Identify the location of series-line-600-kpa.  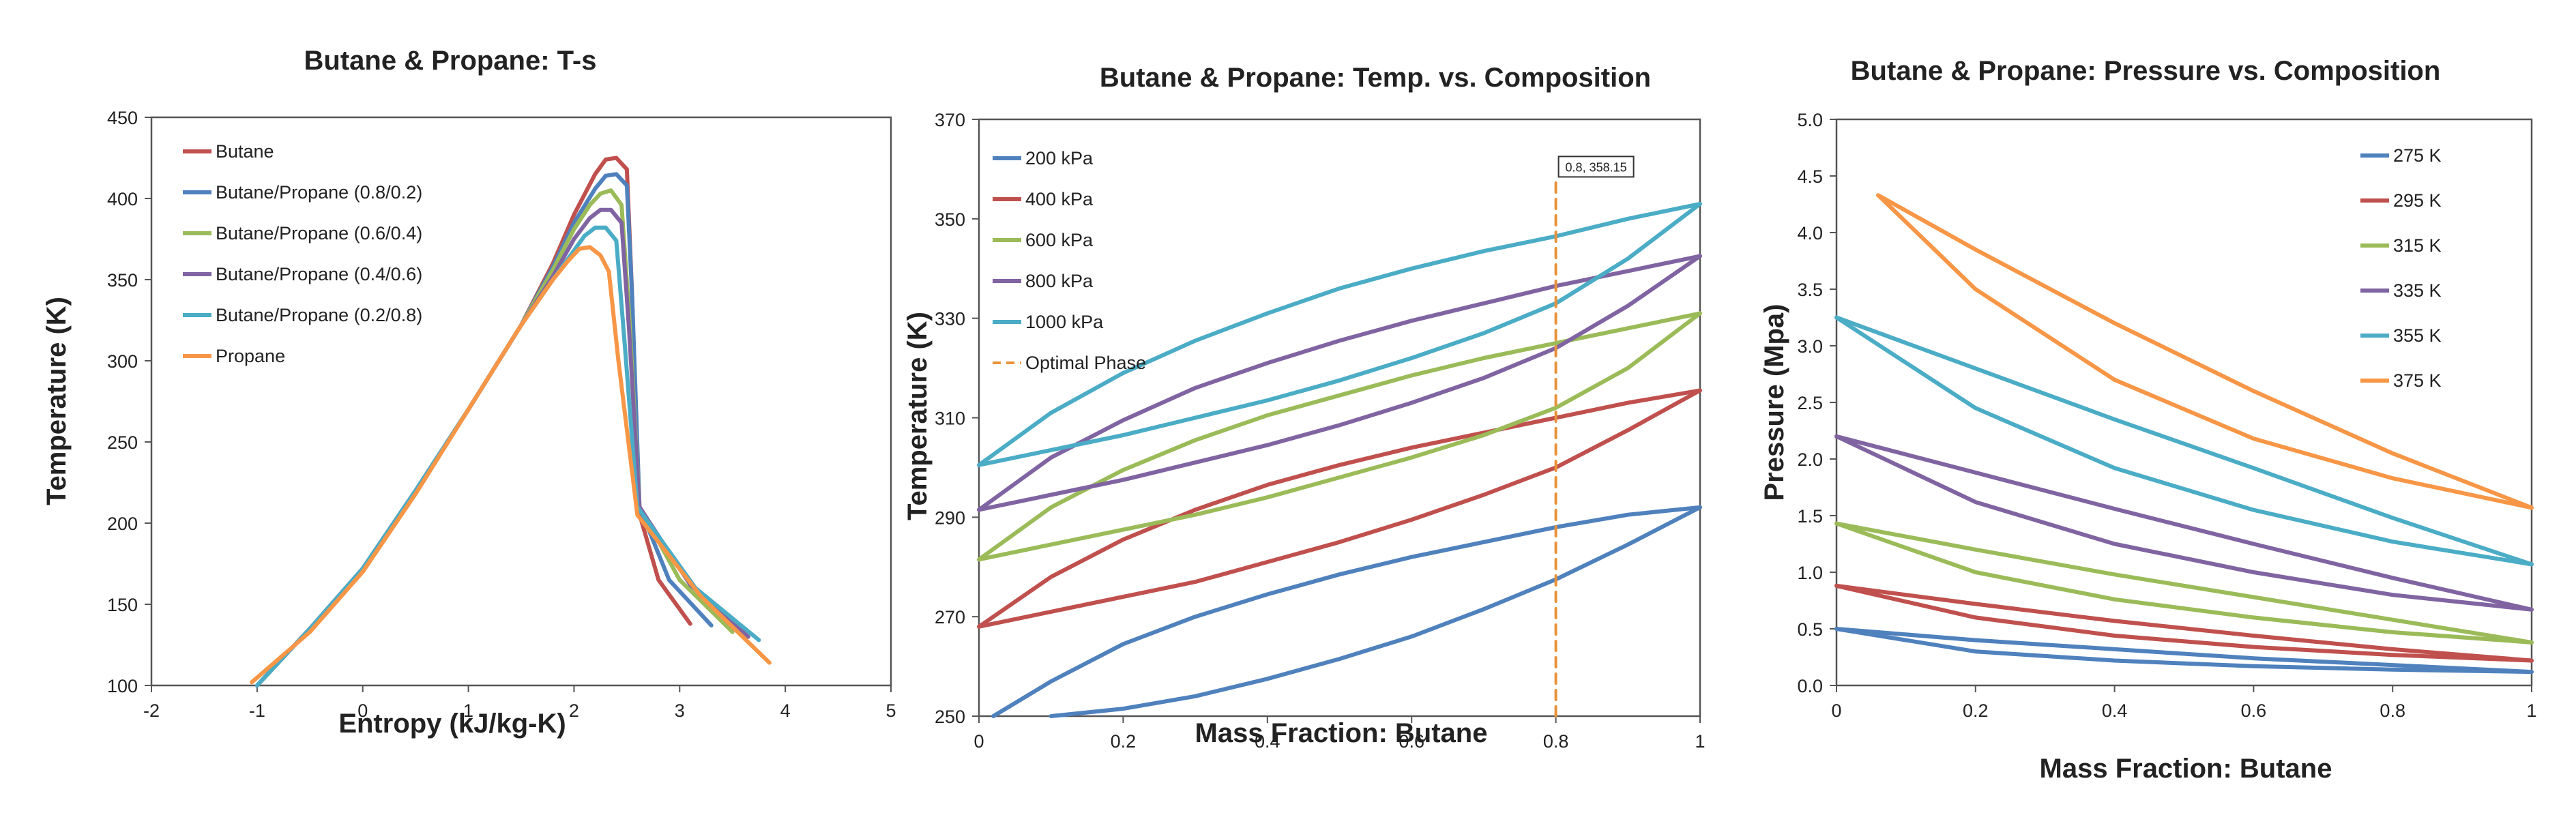
(1339, 436).